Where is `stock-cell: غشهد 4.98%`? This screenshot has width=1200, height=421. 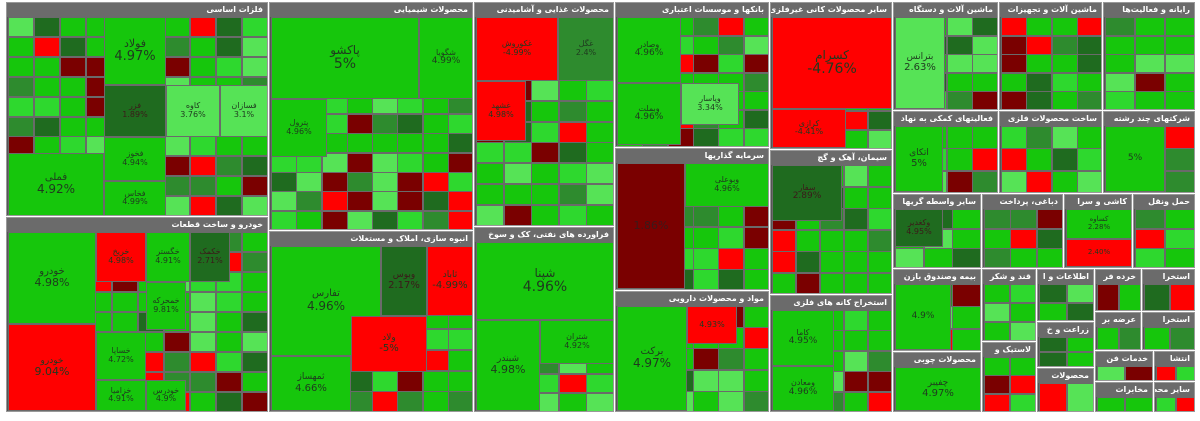 stock-cell: غشهد 4.98% is located at coordinates (501, 111).